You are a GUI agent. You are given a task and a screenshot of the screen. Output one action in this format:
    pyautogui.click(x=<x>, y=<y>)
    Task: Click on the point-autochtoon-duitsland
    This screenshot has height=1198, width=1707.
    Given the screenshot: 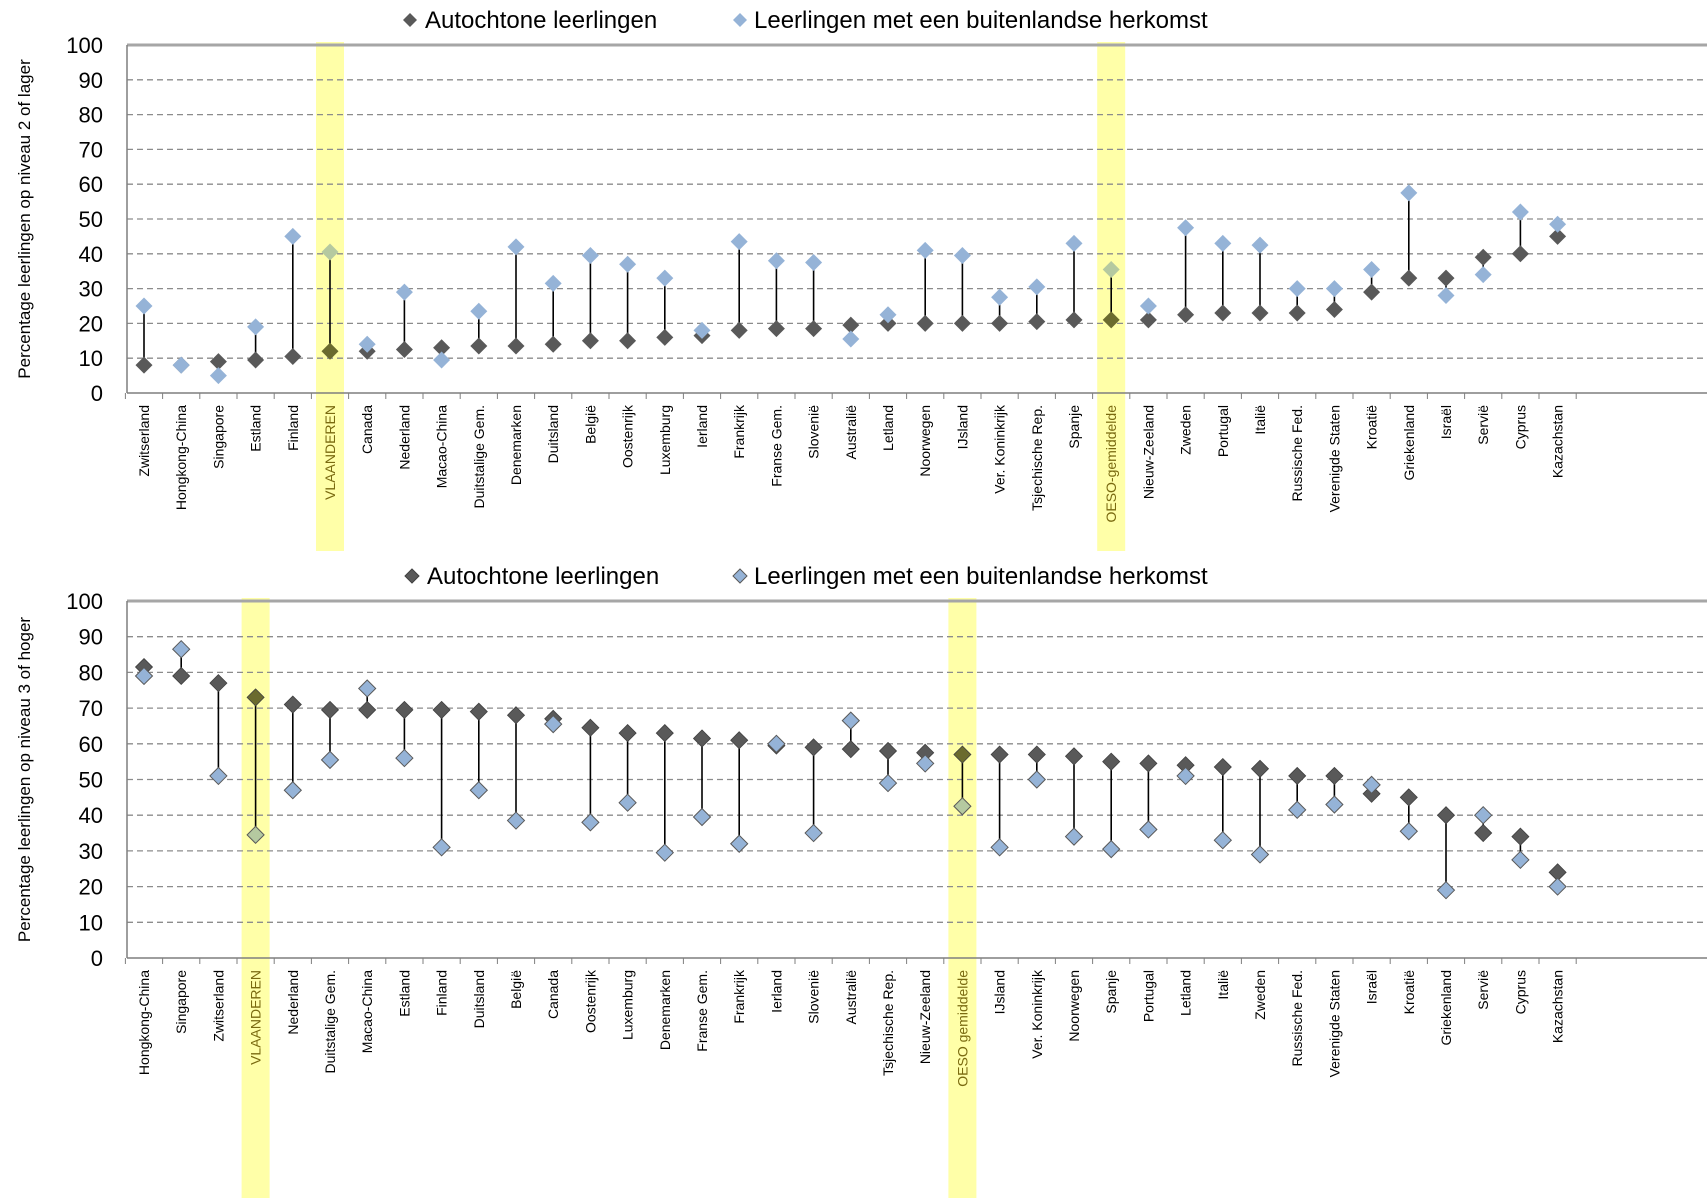 What is the action you would take?
    pyautogui.click(x=478, y=711)
    